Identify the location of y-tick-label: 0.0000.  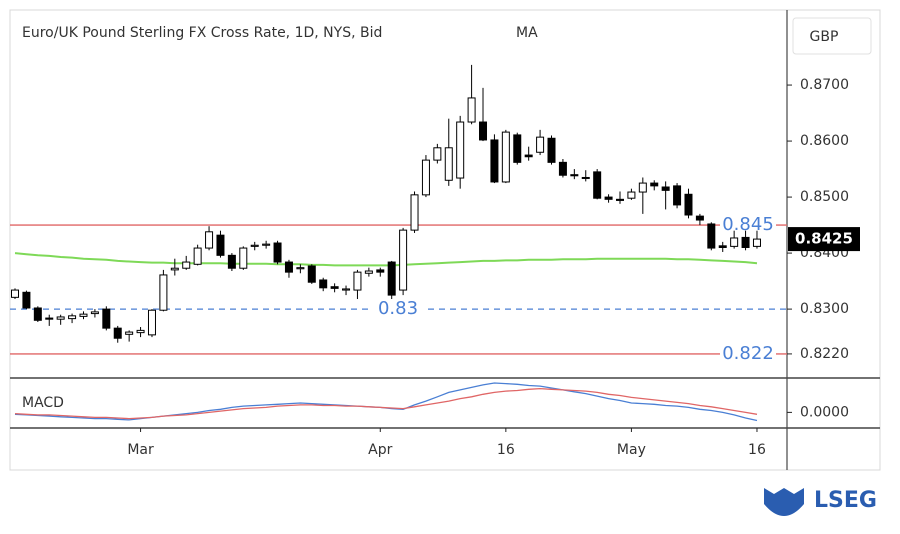
(824, 412).